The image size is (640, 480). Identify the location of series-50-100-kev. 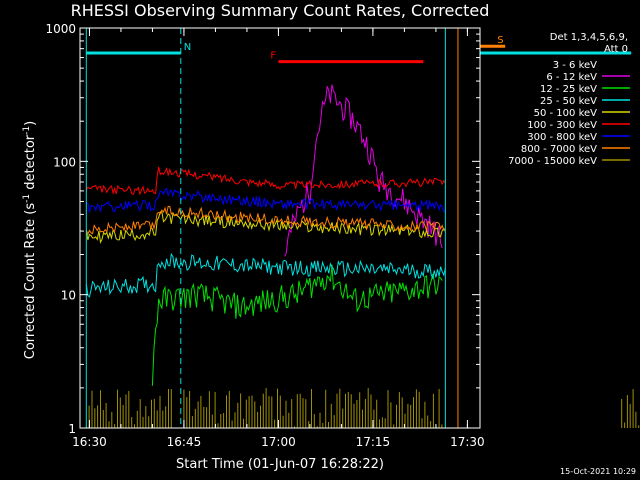
(265, 227).